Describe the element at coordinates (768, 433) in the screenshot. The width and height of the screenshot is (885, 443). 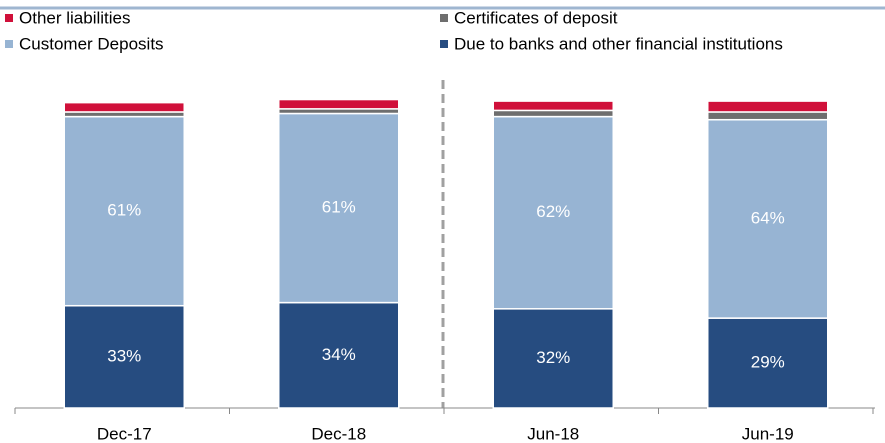
I see `x-tick-label: Jun-19` at that location.